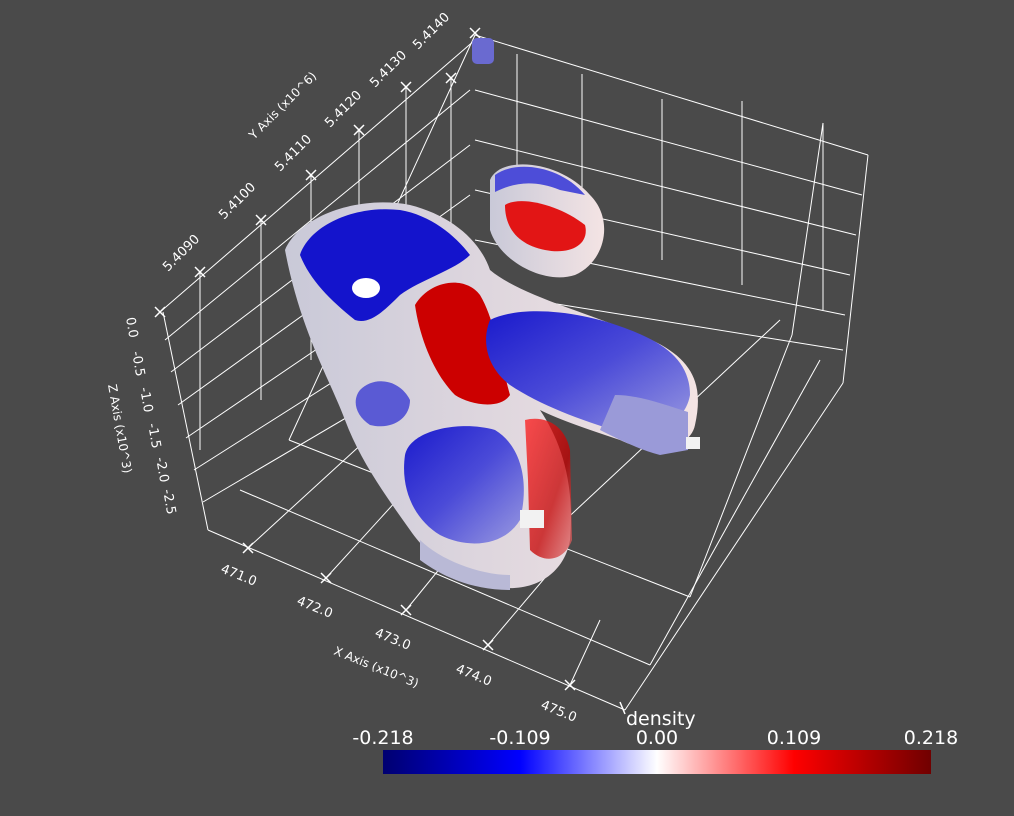 The height and width of the screenshot is (816, 1014). What do you see at coordinates (293, 153) in the screenshot?
I see `y-tick-label: 5.4110` at bounding box center [293, 153].